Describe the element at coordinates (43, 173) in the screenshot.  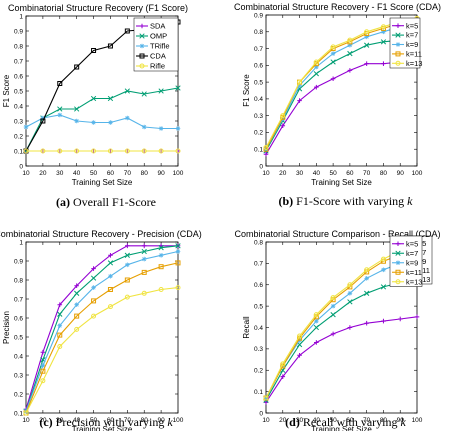
I see `panel-a-xtick-label: 20` at that location.